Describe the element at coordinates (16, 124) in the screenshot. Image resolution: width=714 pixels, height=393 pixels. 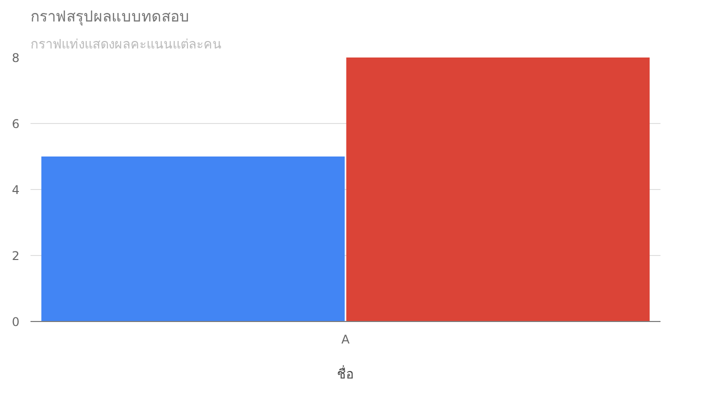
I see `y-tick-label: 6` at that location.